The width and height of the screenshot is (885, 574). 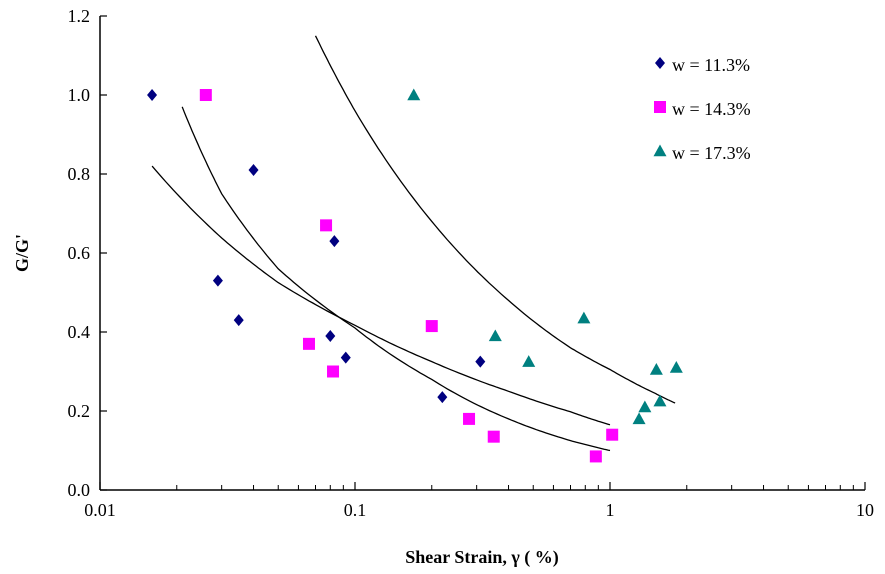 I want to click on x-tick-label: 1, so click(x=610, y=510).